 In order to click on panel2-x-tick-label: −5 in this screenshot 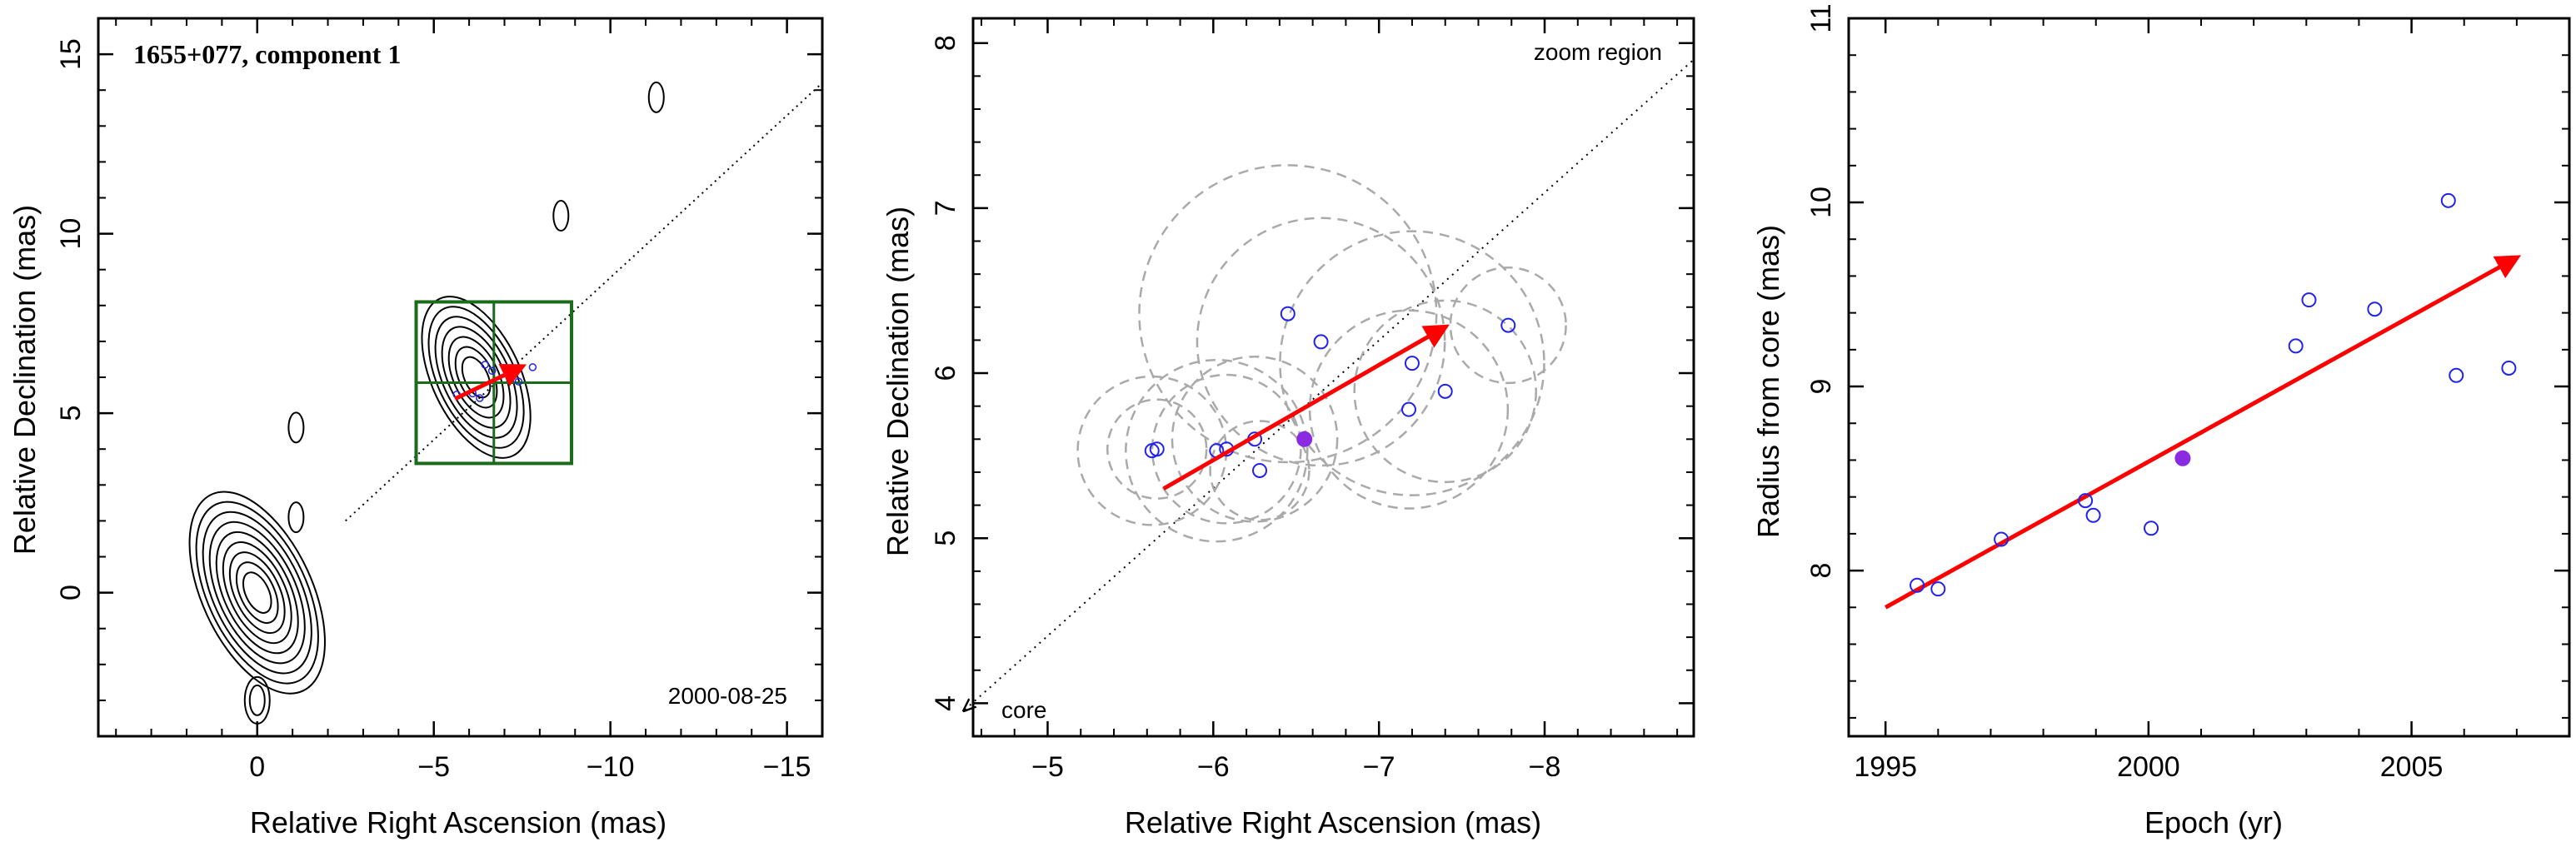, I will do `click(1047, 767)`.